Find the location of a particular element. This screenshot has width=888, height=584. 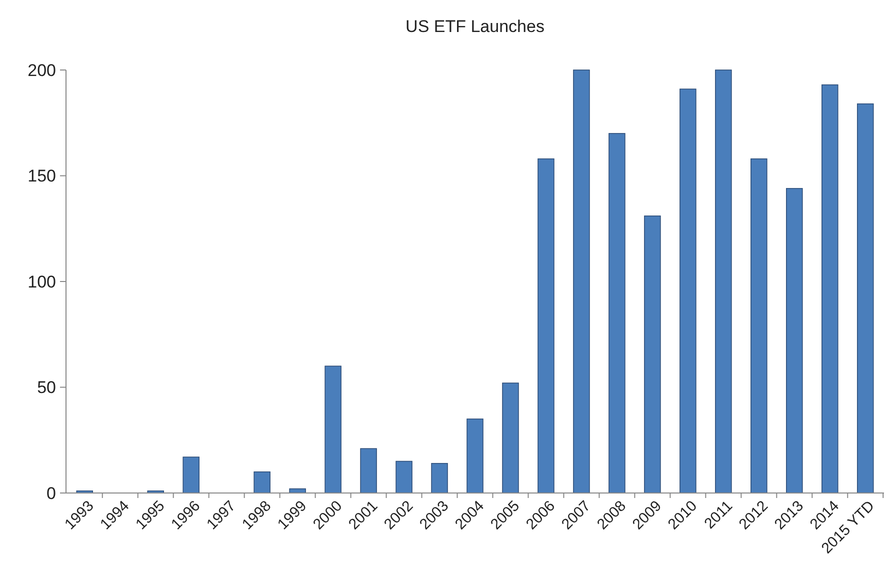

chart-title: US ETF Launches is located at coordinates (475, 26).